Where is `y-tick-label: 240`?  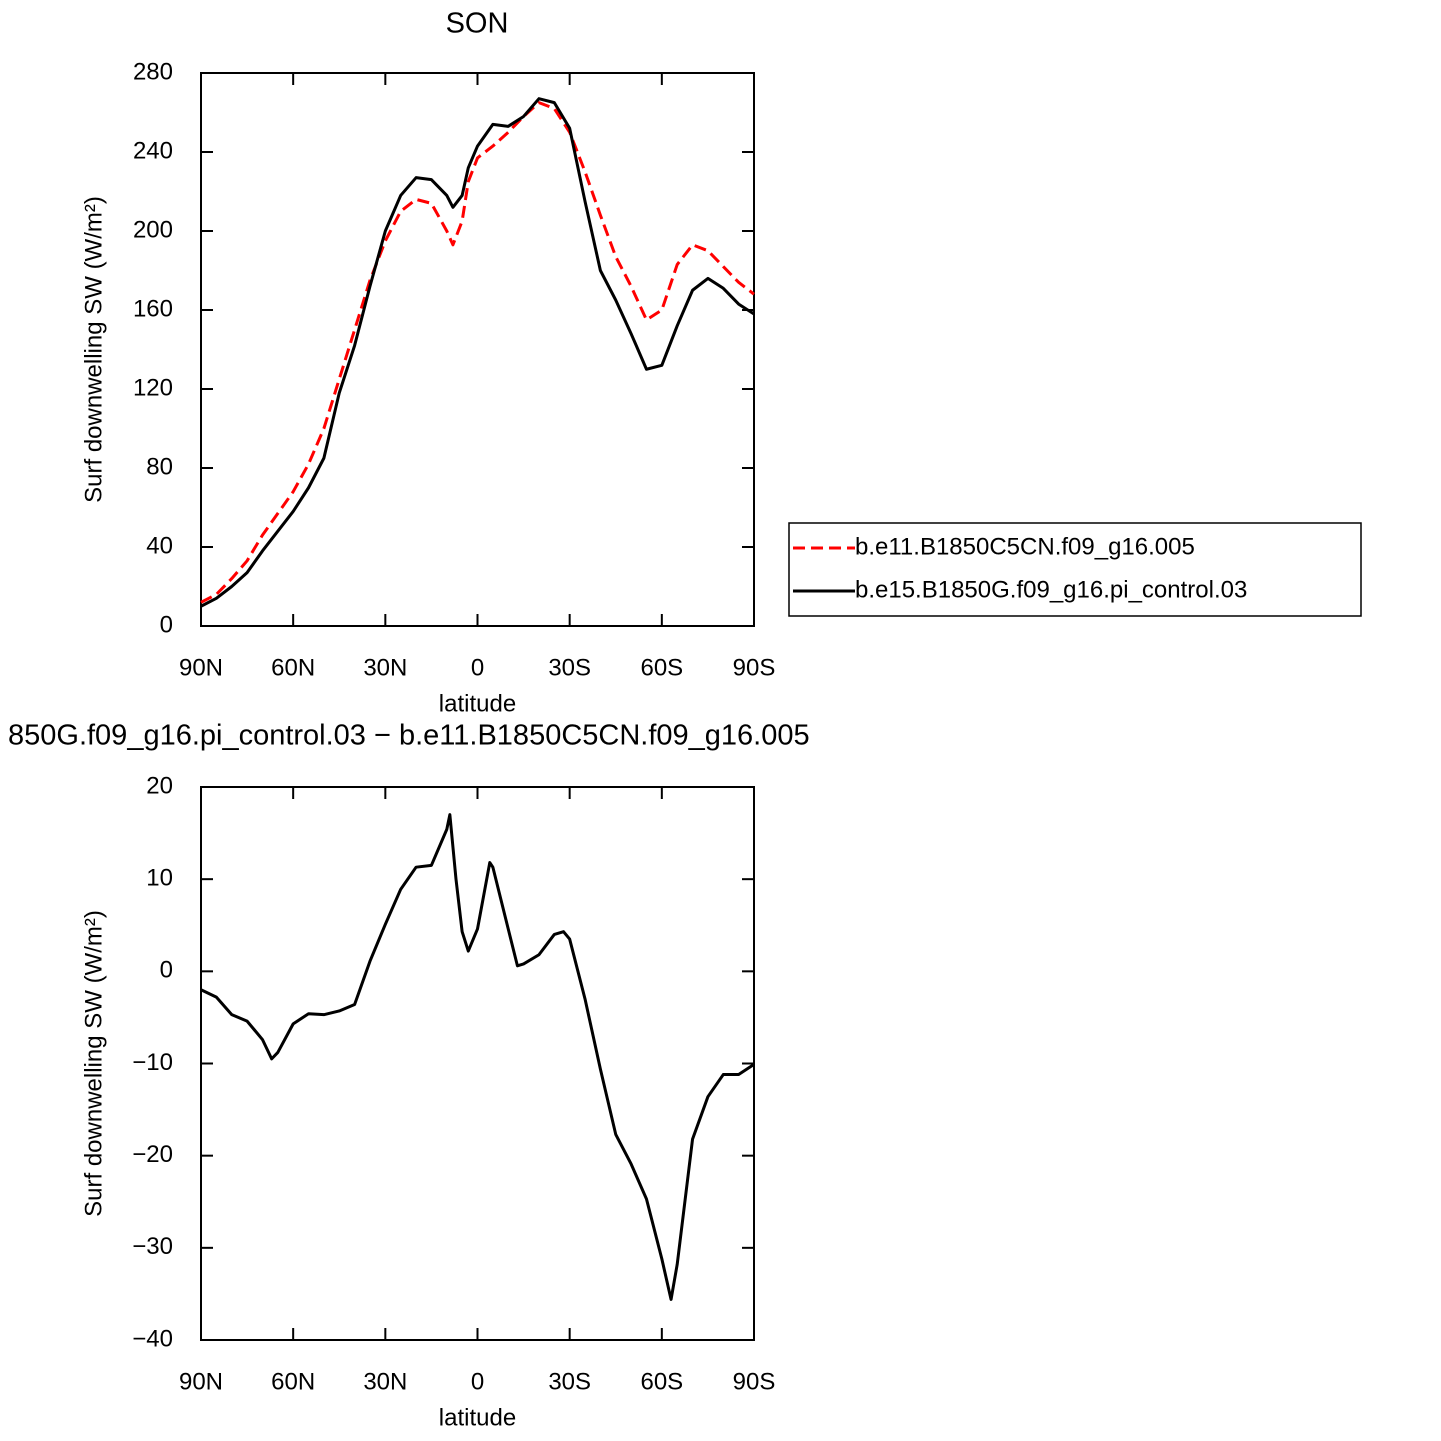 y-tick-label: 240 is located at coordinates (153, 150).